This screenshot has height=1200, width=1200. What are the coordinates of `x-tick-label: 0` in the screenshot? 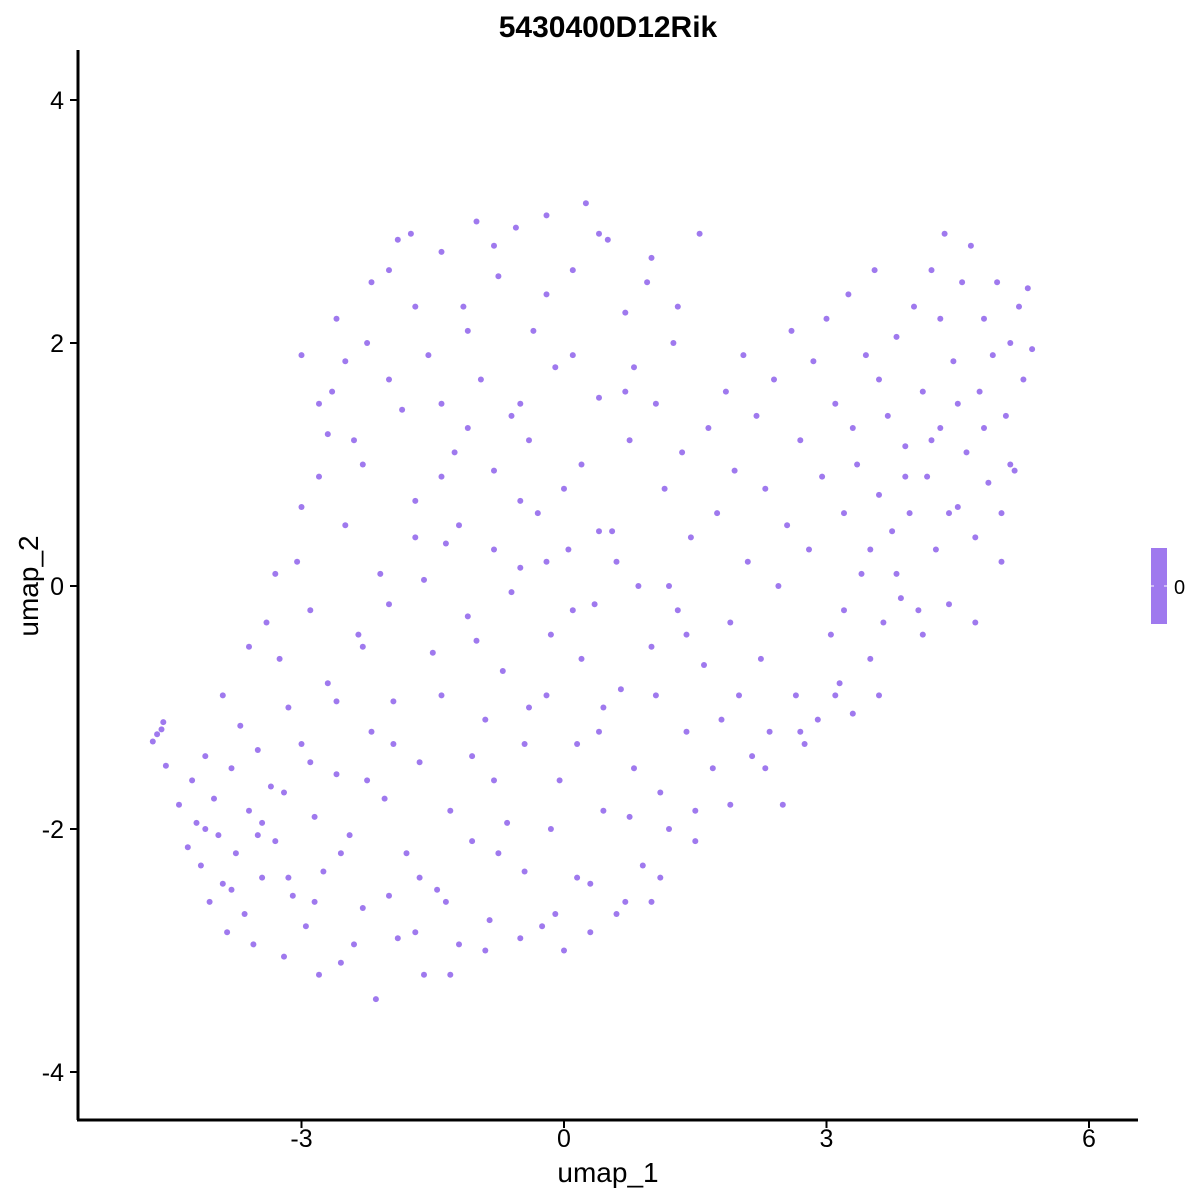 It's located at (564, 1139).